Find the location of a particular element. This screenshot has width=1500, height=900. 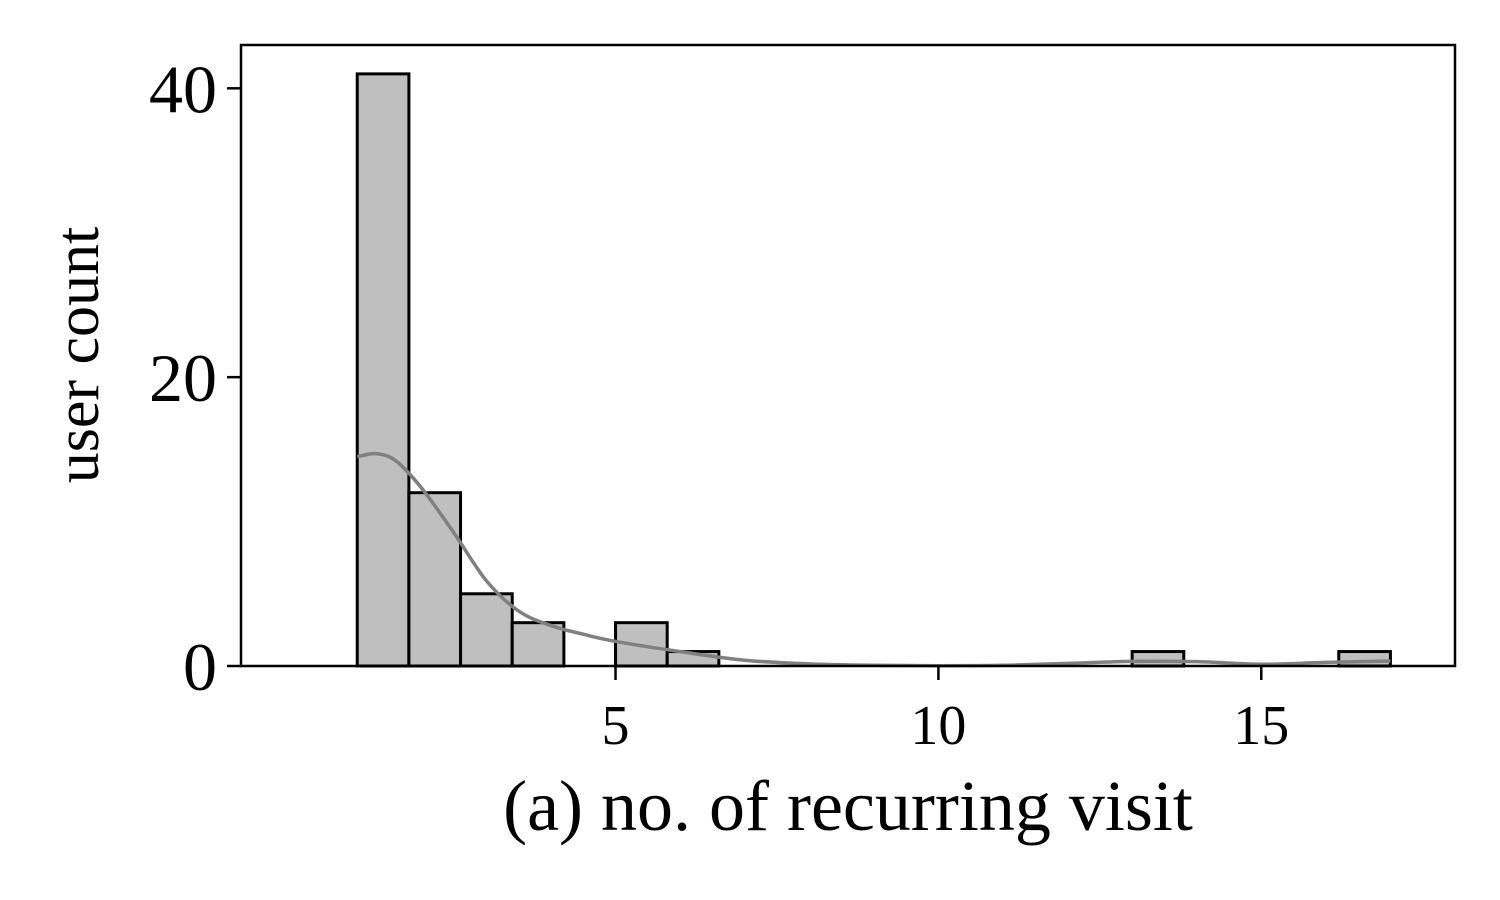

x-axis-ticks: 5 10 15 is located at coordinates (945, 711).